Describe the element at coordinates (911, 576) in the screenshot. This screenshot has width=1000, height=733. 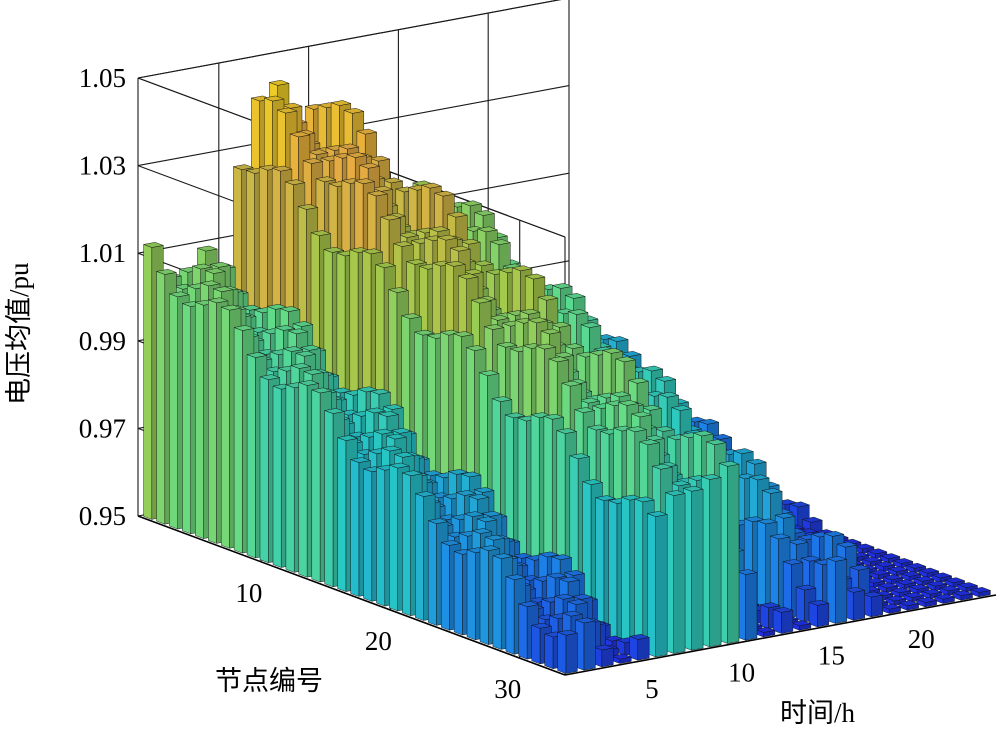
I see `bar-h23-n29` at that location.